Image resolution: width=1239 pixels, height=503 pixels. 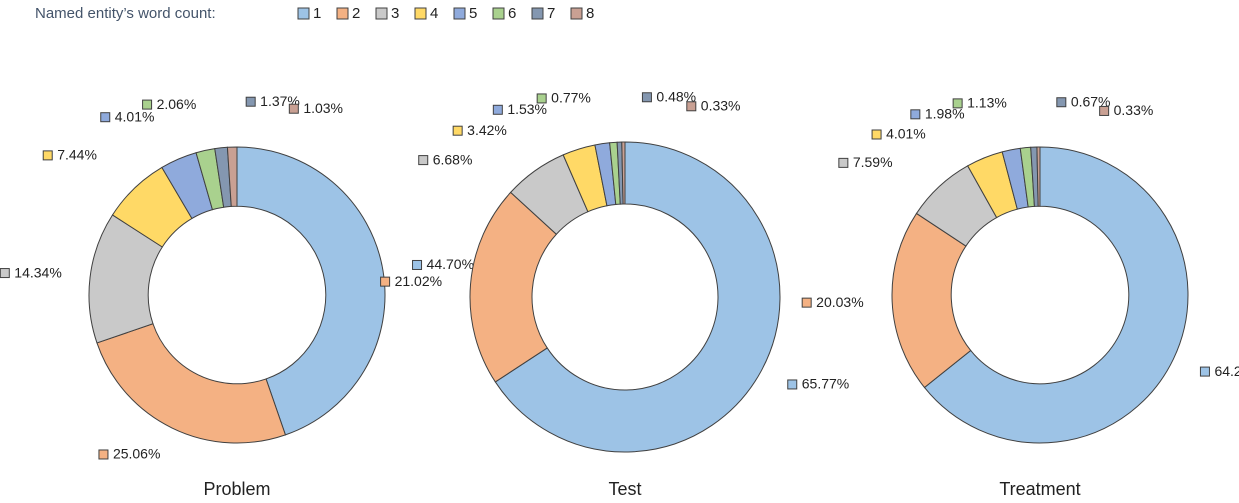 I want to click on data-label: 20.03%, so click(x=839, y=302).